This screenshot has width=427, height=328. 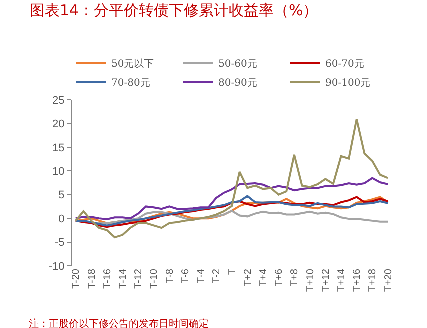 I want to click on x-tick-label: T-12, so click(x=139, y=279).